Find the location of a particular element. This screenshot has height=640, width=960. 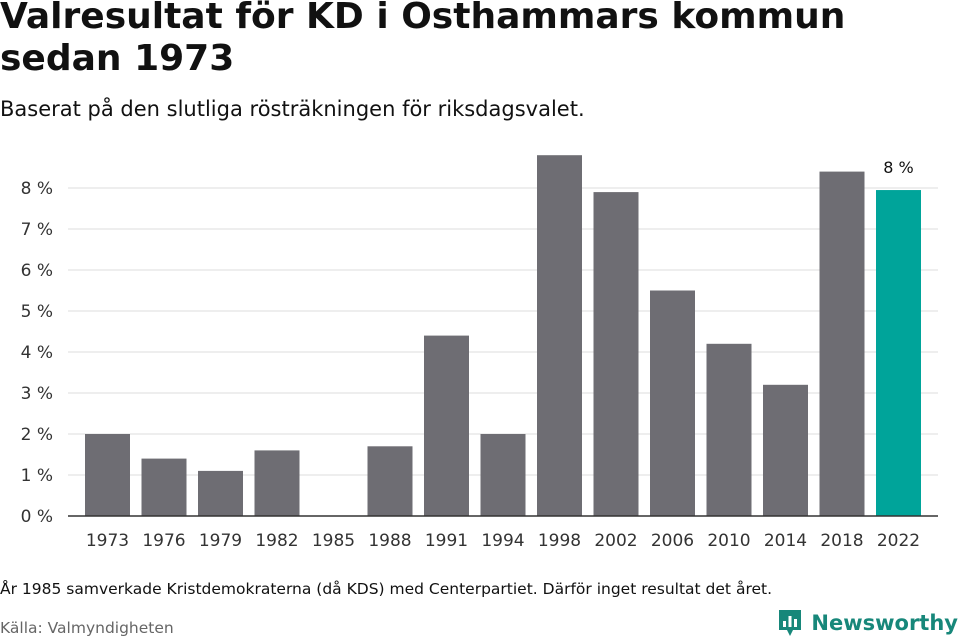

y-tick-label: 5 % is located at coordinates (37, 312).